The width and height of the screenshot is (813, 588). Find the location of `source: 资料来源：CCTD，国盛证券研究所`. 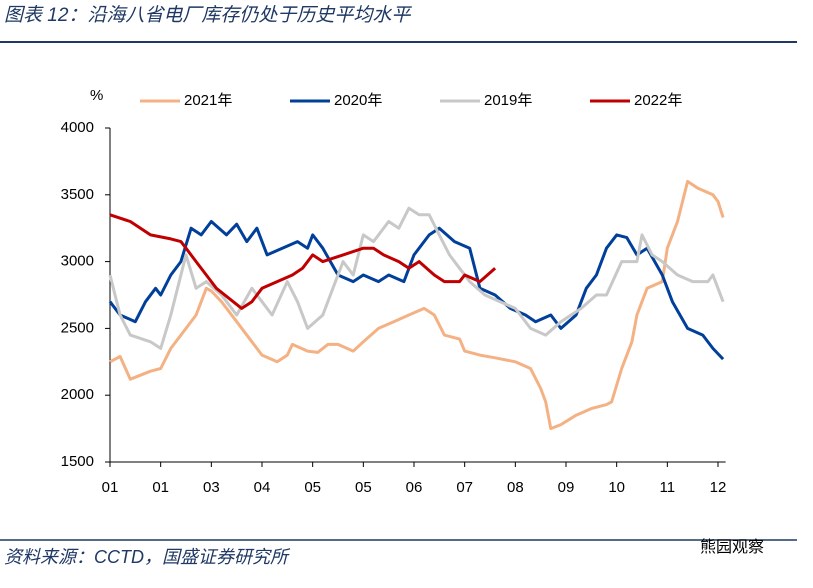

source: 资料来源：CCTD，国盛证券研究所 is located at coordinates (147, 557).